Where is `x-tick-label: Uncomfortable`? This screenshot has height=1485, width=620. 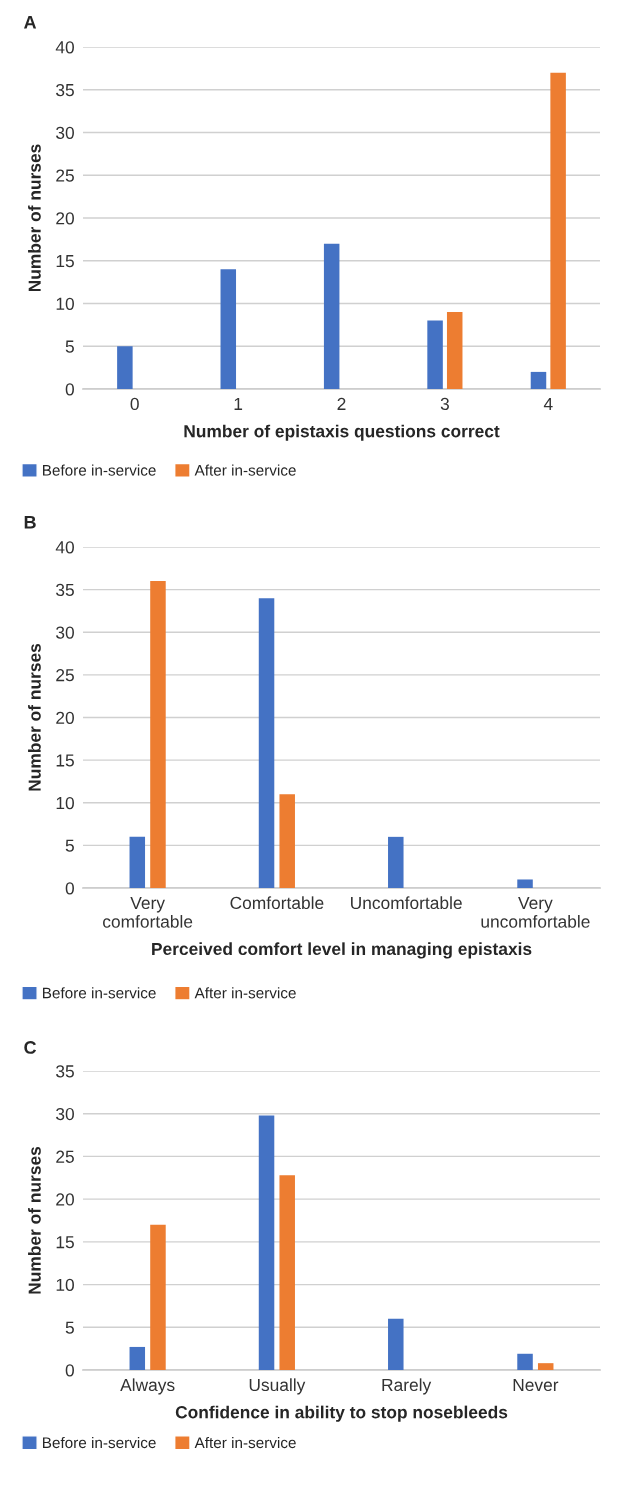 x-tick-label: Uncomfortable is located at coordinates (406, 903).